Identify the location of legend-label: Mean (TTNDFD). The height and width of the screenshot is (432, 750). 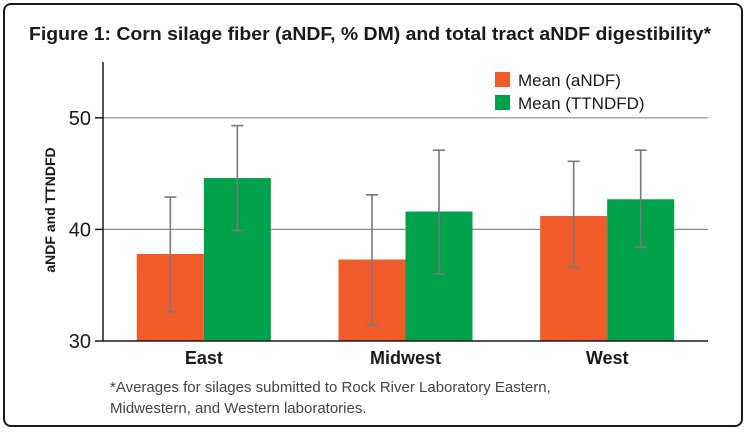
(581, 103).